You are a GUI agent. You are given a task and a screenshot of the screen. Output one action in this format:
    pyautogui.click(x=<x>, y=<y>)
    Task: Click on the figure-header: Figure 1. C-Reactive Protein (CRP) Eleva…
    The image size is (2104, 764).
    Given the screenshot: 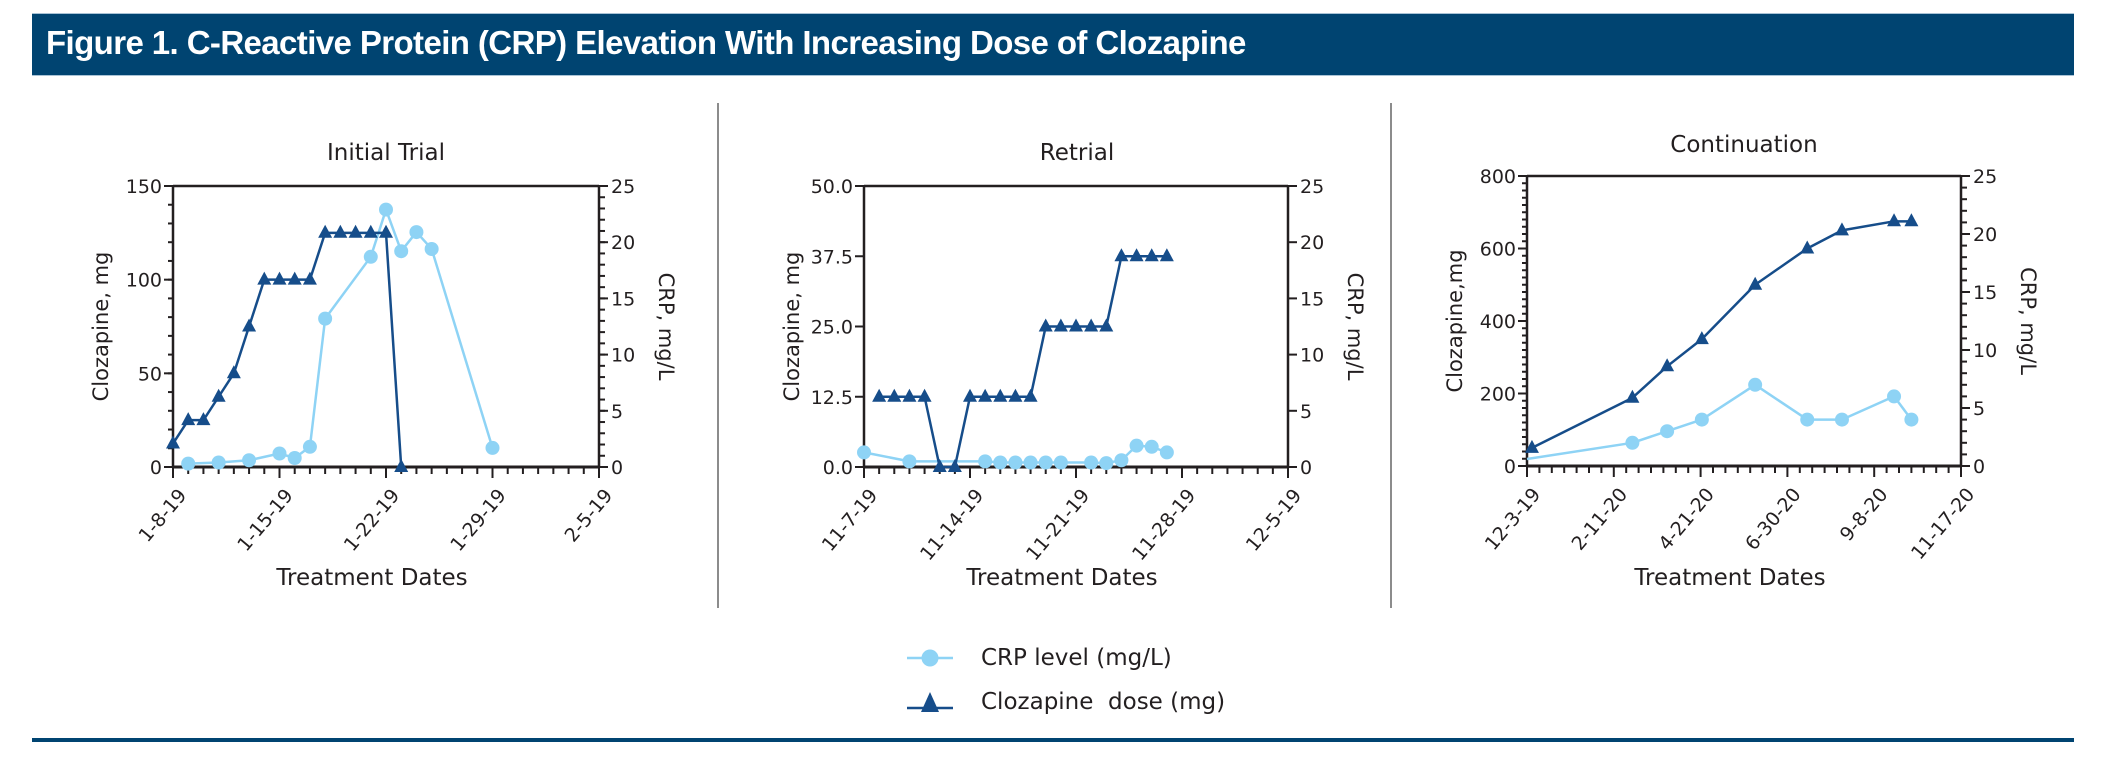 What is the action you would take?
    pyautogui.click(x=1053, y=44)
    